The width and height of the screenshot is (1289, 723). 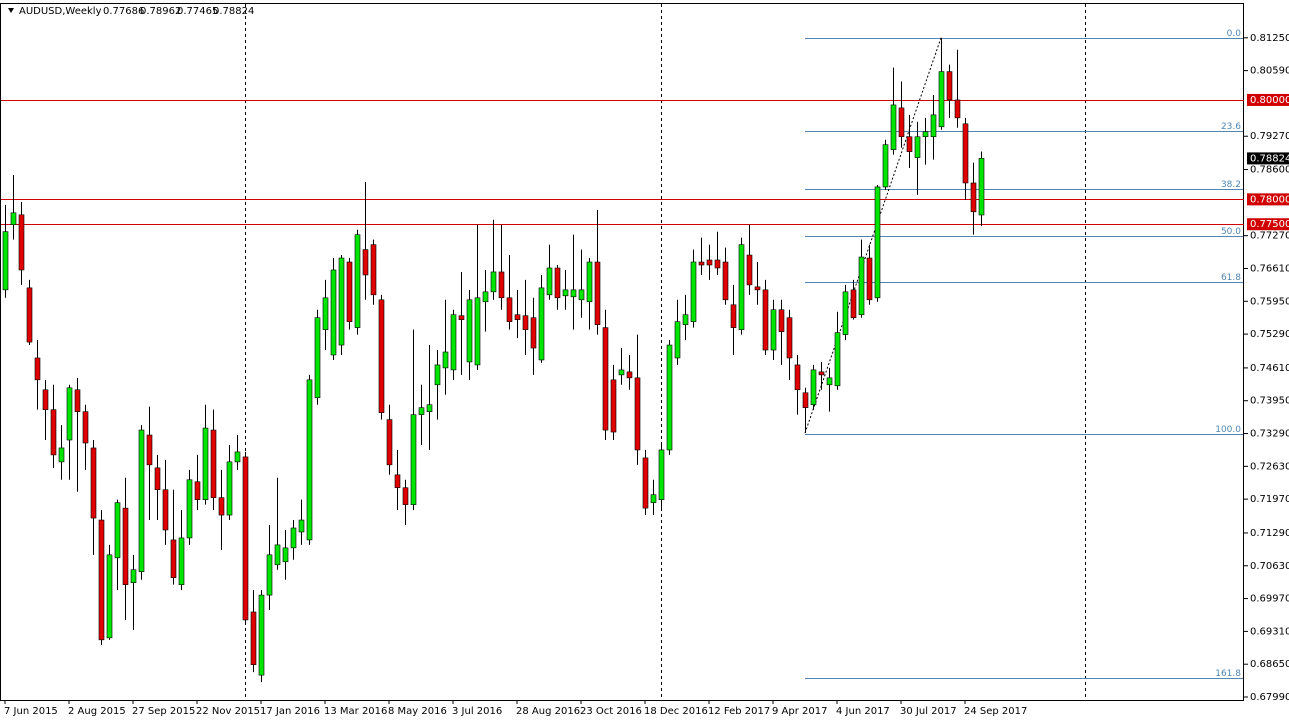 I want to click on x-tick-label: 4 Jun 2017, so click(x=863, y=711).